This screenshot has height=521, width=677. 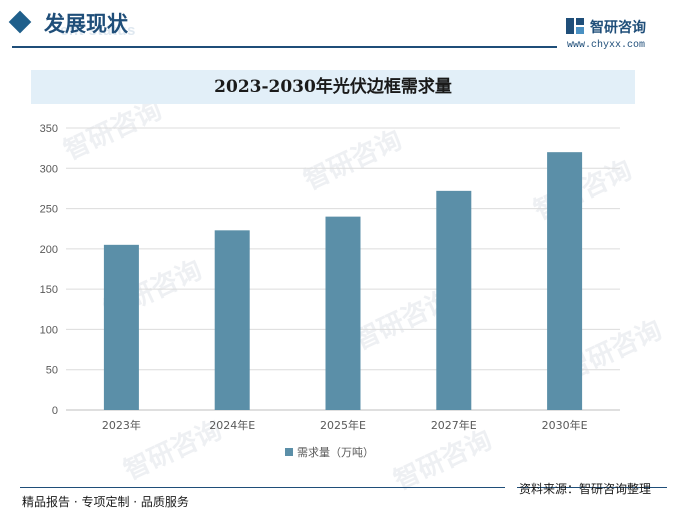 What do you see at coordinates (232, 425) in the screenshot?
I see `x-tick-label: 2024年E` at bounding box center [232, 425].